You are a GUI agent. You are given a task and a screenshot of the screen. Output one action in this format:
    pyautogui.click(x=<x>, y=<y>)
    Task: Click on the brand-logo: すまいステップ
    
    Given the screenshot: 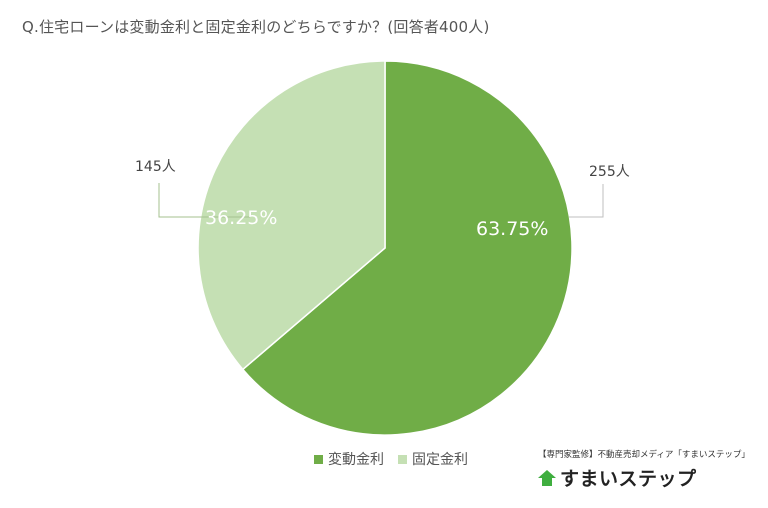 What is the action you would take?
    pyautogui.click(x=644, y=477)
    